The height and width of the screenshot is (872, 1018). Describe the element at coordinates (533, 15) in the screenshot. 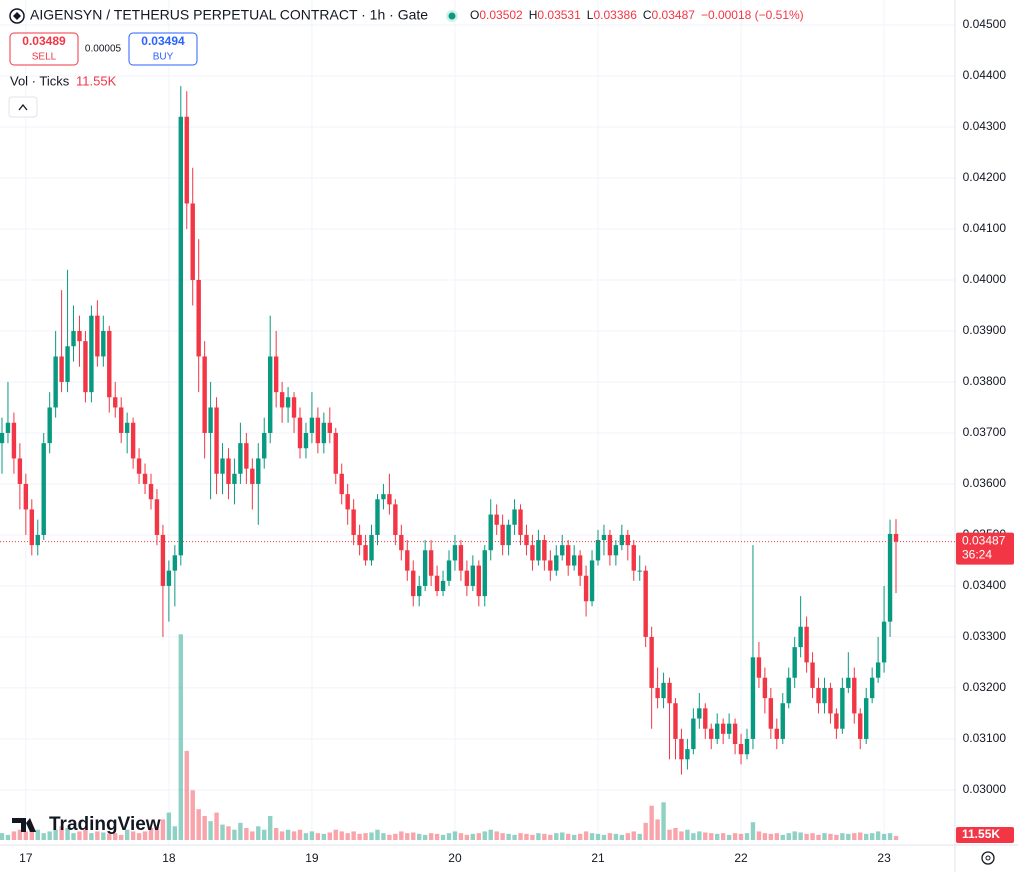

I see `ohlc-key: H` at that location.